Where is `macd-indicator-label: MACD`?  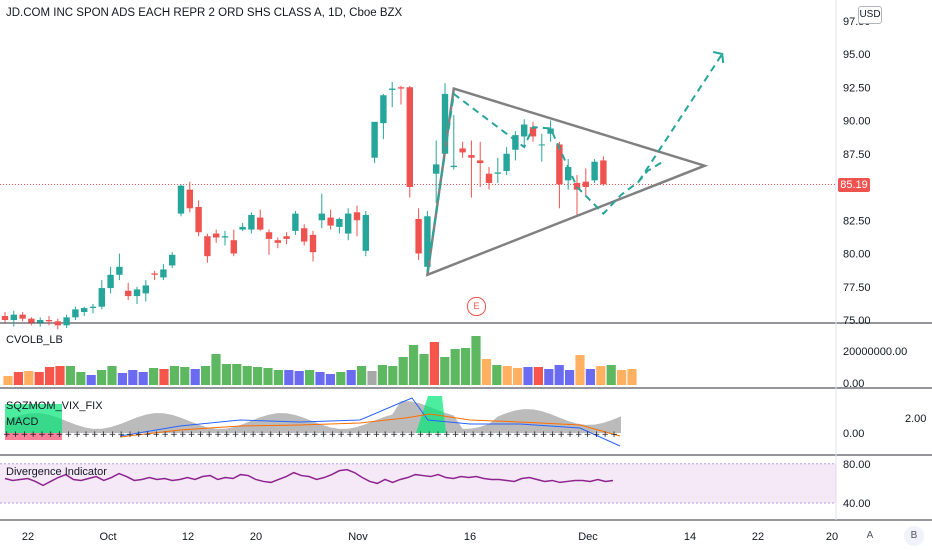
macd-indicator-label: MACD is located at coordinates (22, 422).